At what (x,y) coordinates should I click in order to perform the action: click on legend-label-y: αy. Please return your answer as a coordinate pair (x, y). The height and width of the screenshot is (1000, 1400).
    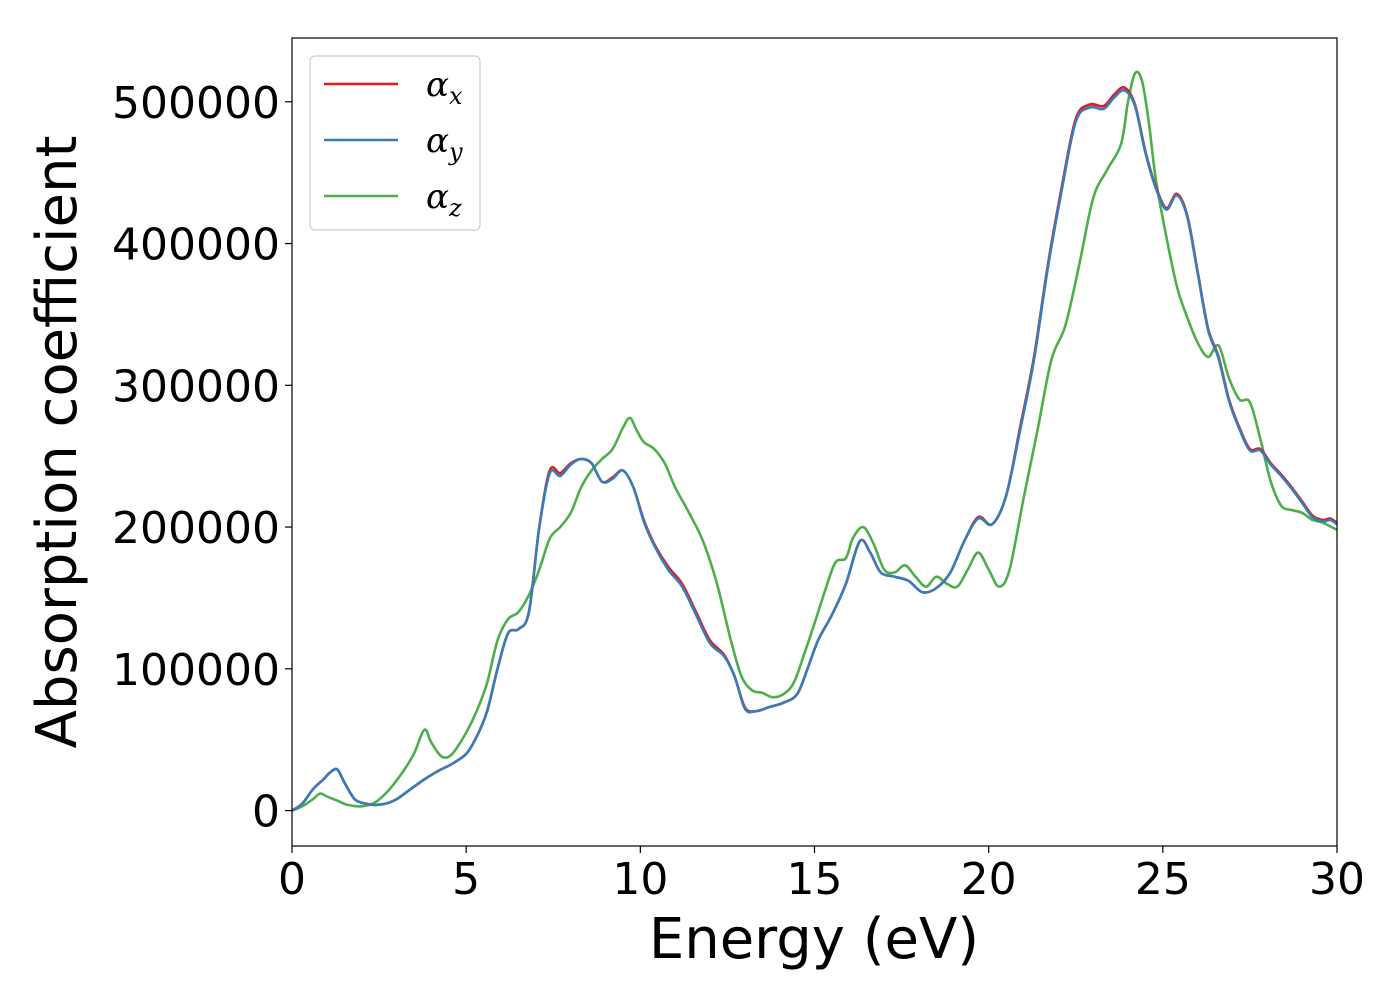
    Looking at the image, I should click on (444, 143).